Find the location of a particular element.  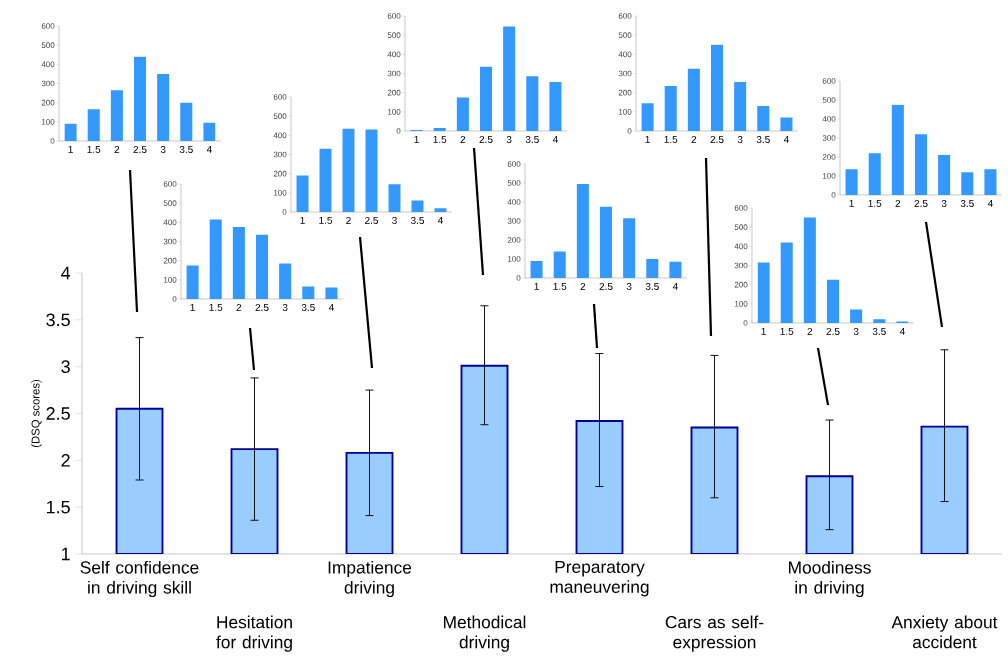

x-tick-label: Impatience driving is located at coordinates (370, 579).